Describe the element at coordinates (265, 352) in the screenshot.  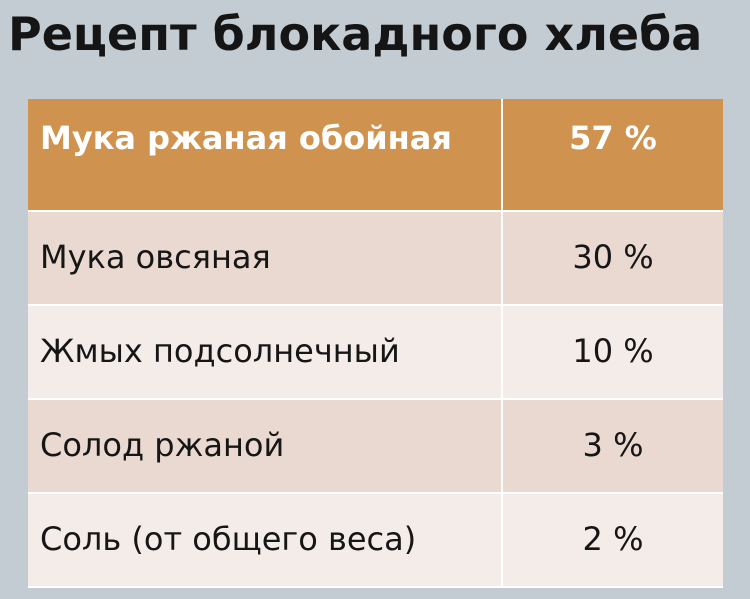
I see `ingredient-name-cell: Жмых подсолнечный` at that location.